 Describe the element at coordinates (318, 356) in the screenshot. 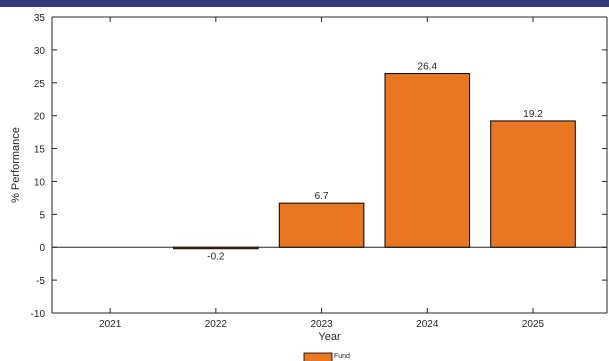

I see `legend-swatch-fund` at that location.